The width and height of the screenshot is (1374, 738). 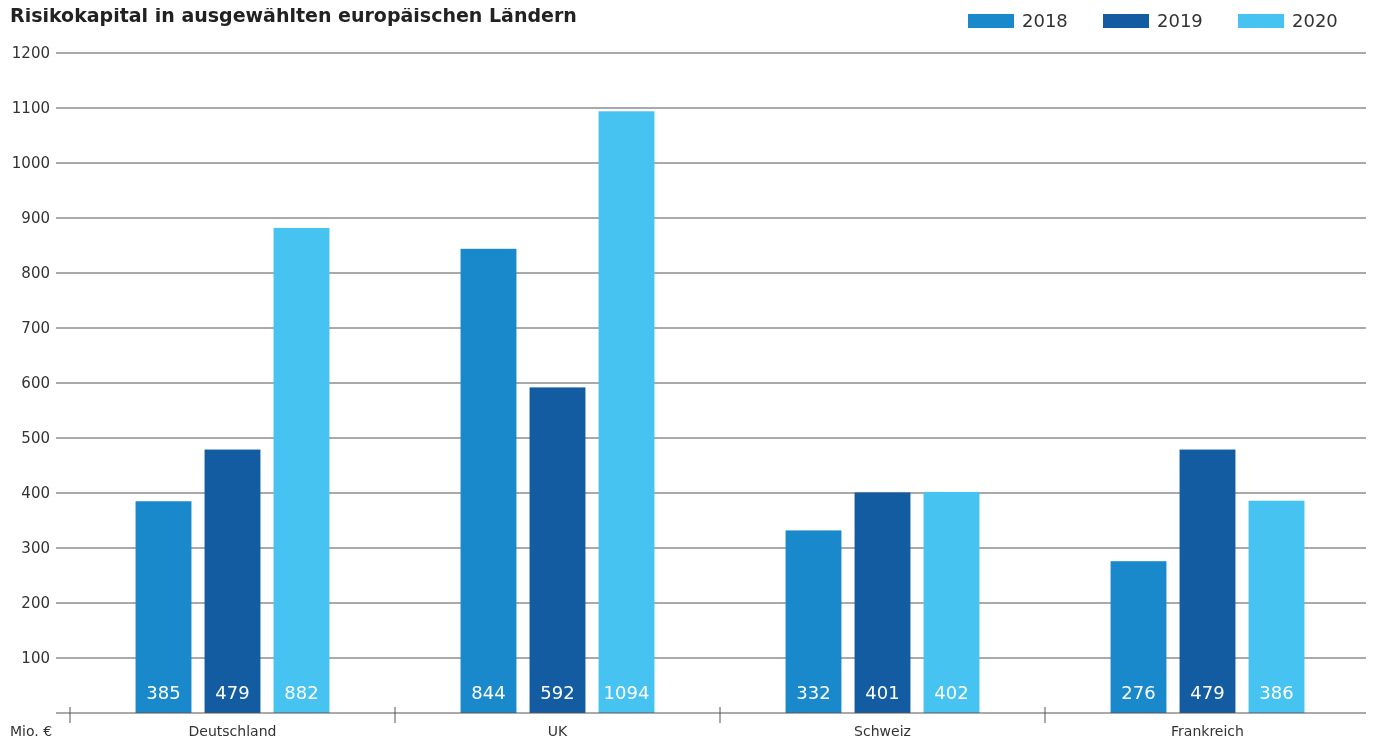 What do you see at coordinates (31, 730) in the screenshot?
I see `y-axis-title: Mio. €` at bounding box center [31, 730].